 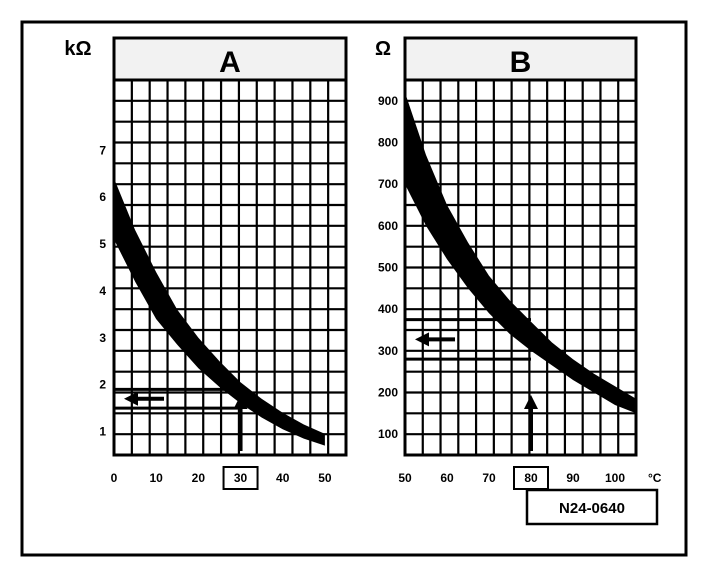 I want to click on y-tick-label: 1, so click(x=102, y=432).